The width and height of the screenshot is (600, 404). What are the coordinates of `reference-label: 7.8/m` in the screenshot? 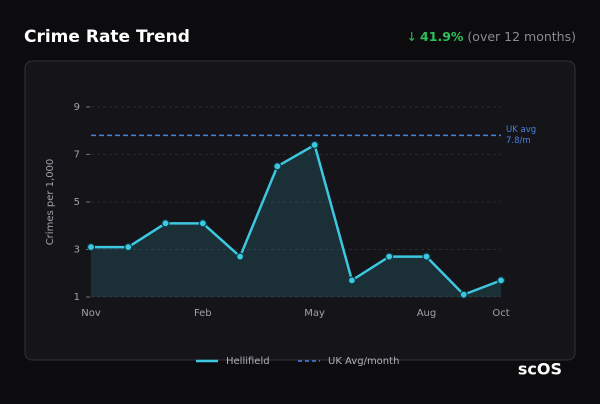 It's located at (518, 141).